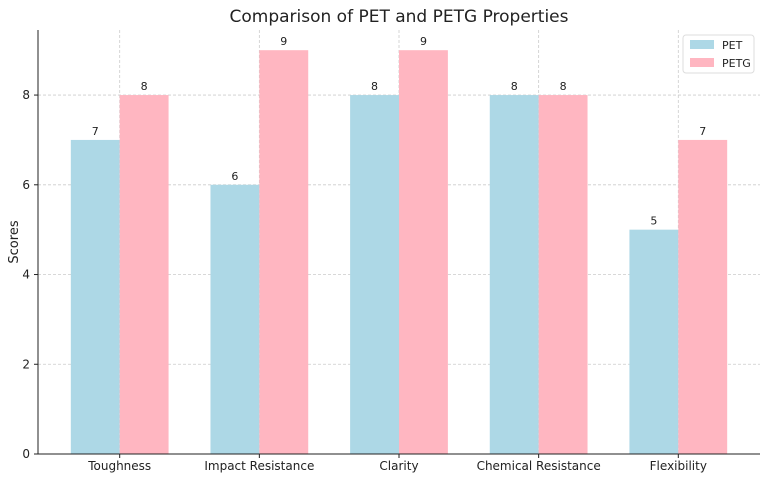  What do you see at coordinates (653, 221) in the screenshot?
I see `data-label: 5` at bounding box center [653, 221].